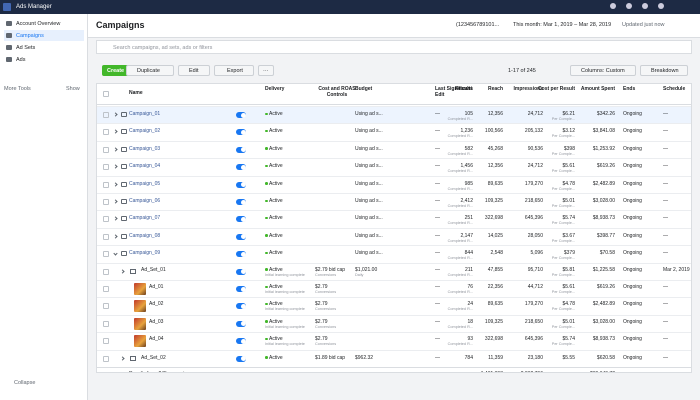 The height and width of the screenshot is (400, 700). Describe the element at coordinates (603, 70) in the screenshot. I see `columns-button: Columns: Custom` at that location.